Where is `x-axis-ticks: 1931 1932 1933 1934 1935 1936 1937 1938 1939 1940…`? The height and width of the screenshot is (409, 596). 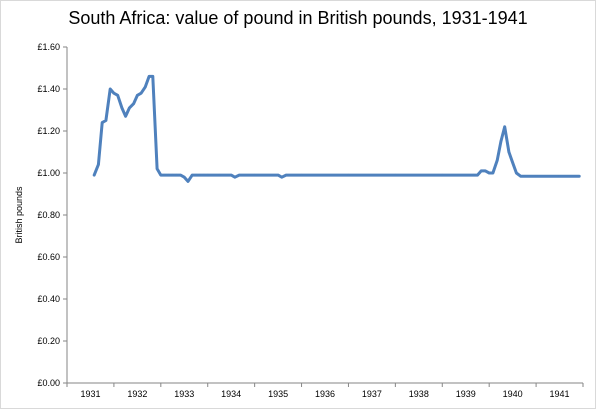 x-axis-ticks: 1931 1932 1933 1934 1935 1936 1937 1938 1939 1940… is located at coordinates (325, 391).